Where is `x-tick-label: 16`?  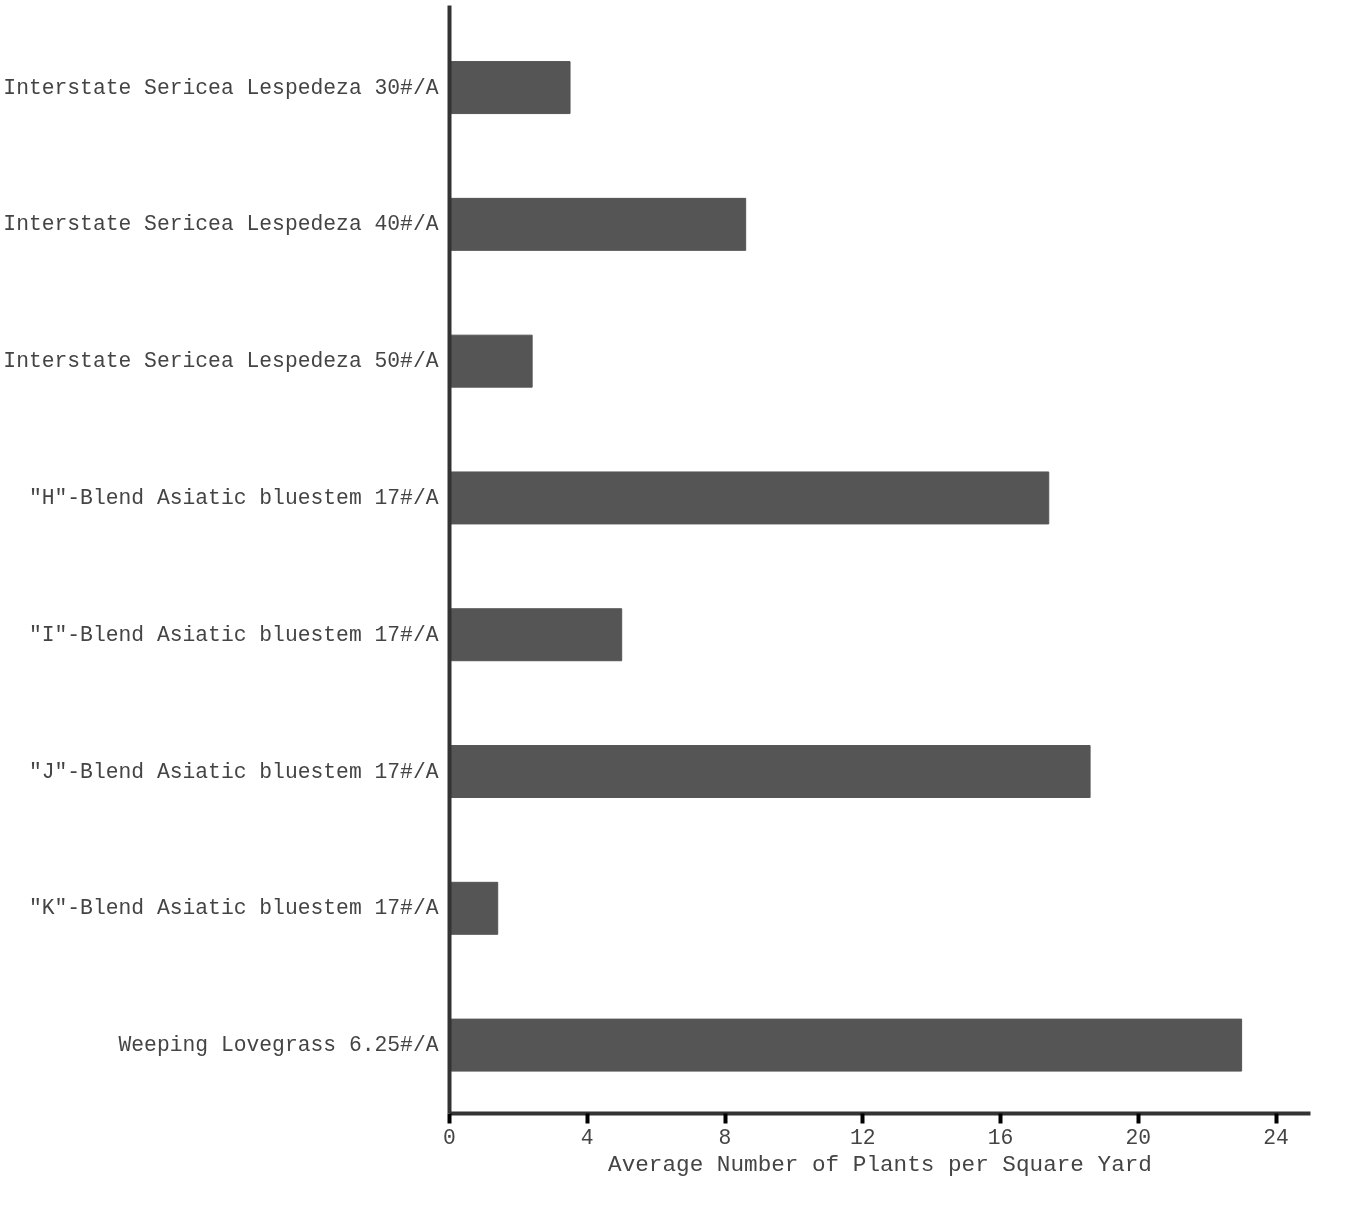 x-tick-label: 16 is located at coordinates (1000, 1137).